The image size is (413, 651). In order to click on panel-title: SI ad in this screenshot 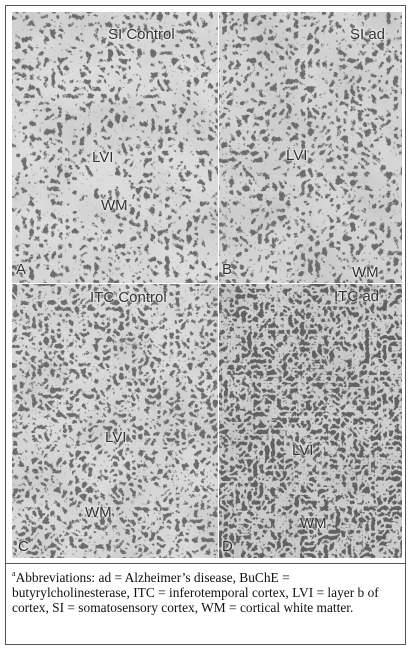, I will do `click(368, 34)`.